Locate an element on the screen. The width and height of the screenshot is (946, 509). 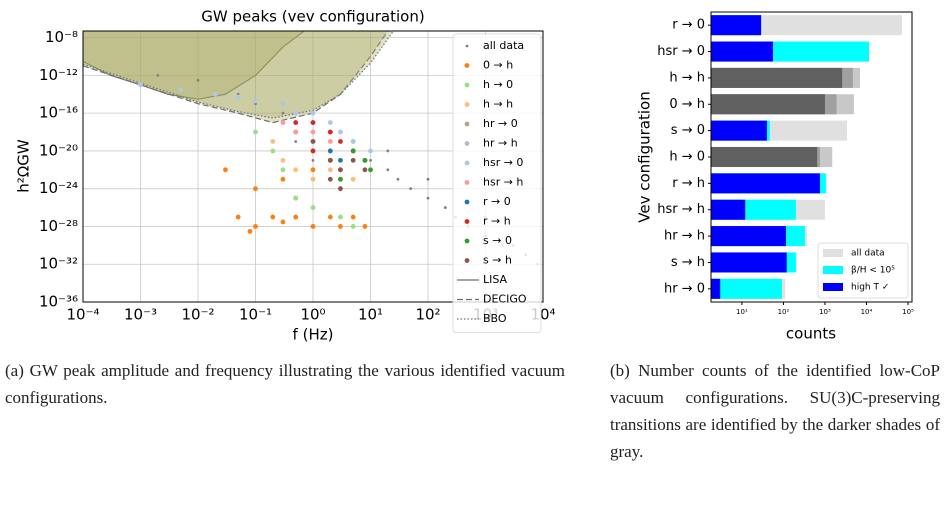
legend-swatch is located at coordinates (833, 253).